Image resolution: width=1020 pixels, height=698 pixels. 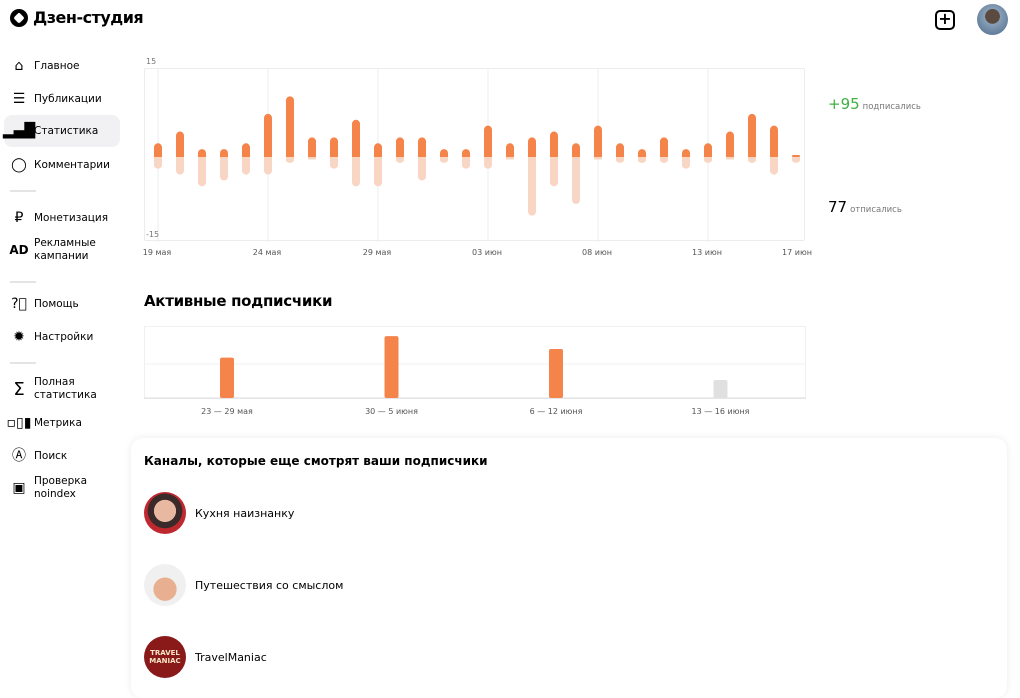 I want to click on home-icon: ⌂, so click(x=19, y=65).